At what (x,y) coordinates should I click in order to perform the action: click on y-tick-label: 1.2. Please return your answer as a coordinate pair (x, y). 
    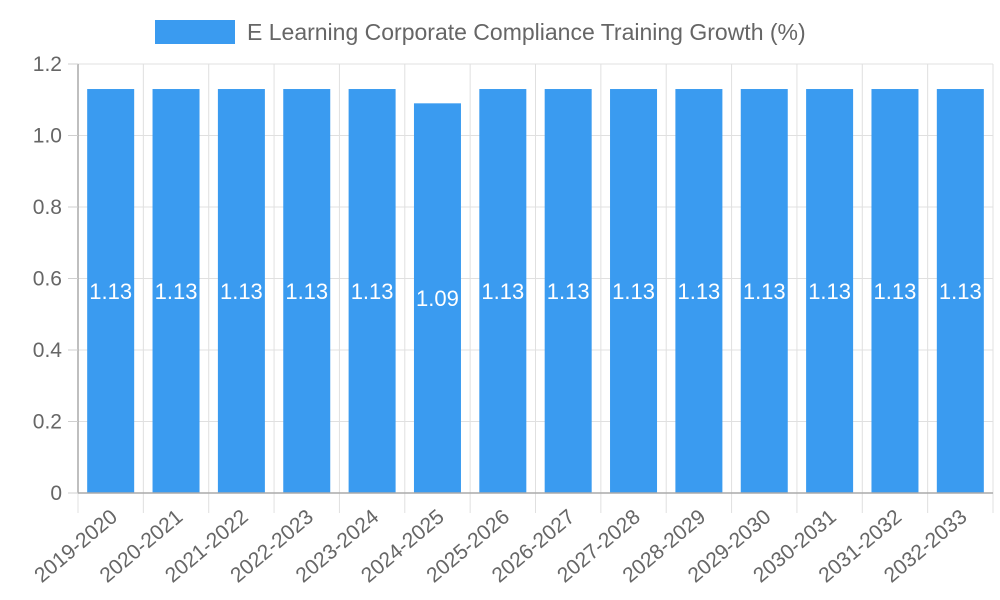
    Looking at the image, I should click on (47, 64).